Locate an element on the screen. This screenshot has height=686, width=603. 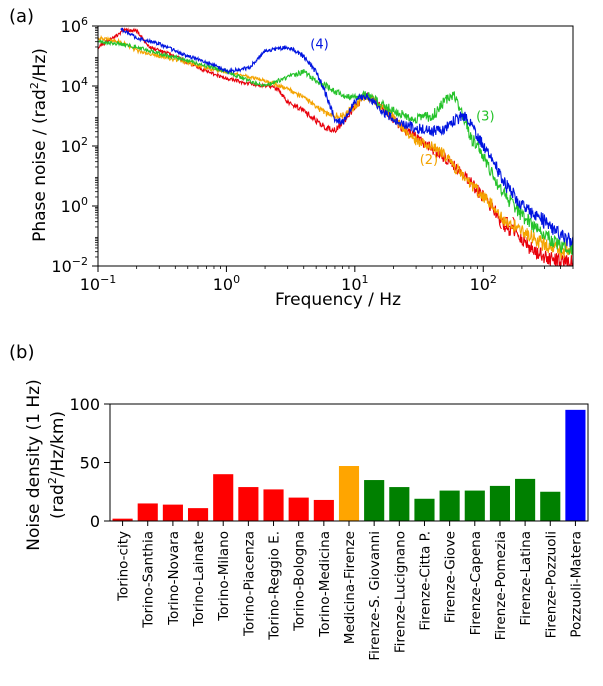
phase-noise-y-axis-label: Phase noise / (rad2/Hz) is located at coordinates (39, 145).